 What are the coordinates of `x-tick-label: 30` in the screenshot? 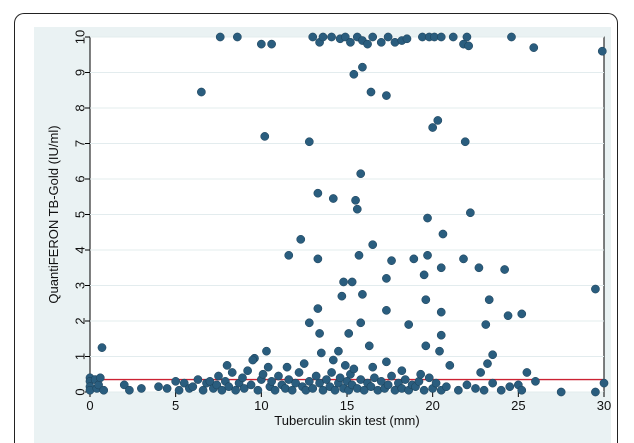 It's located at (604, 405).